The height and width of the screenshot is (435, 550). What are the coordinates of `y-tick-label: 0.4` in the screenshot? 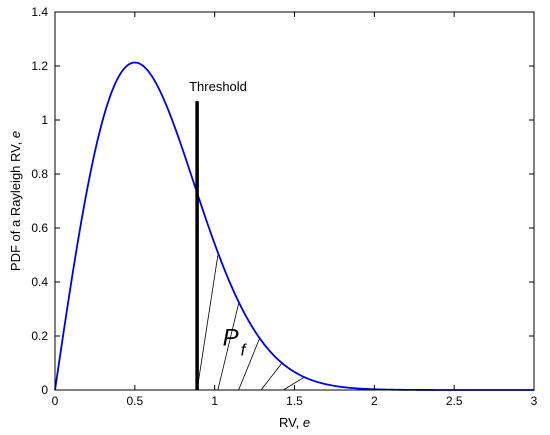 It's located at (39, 282).